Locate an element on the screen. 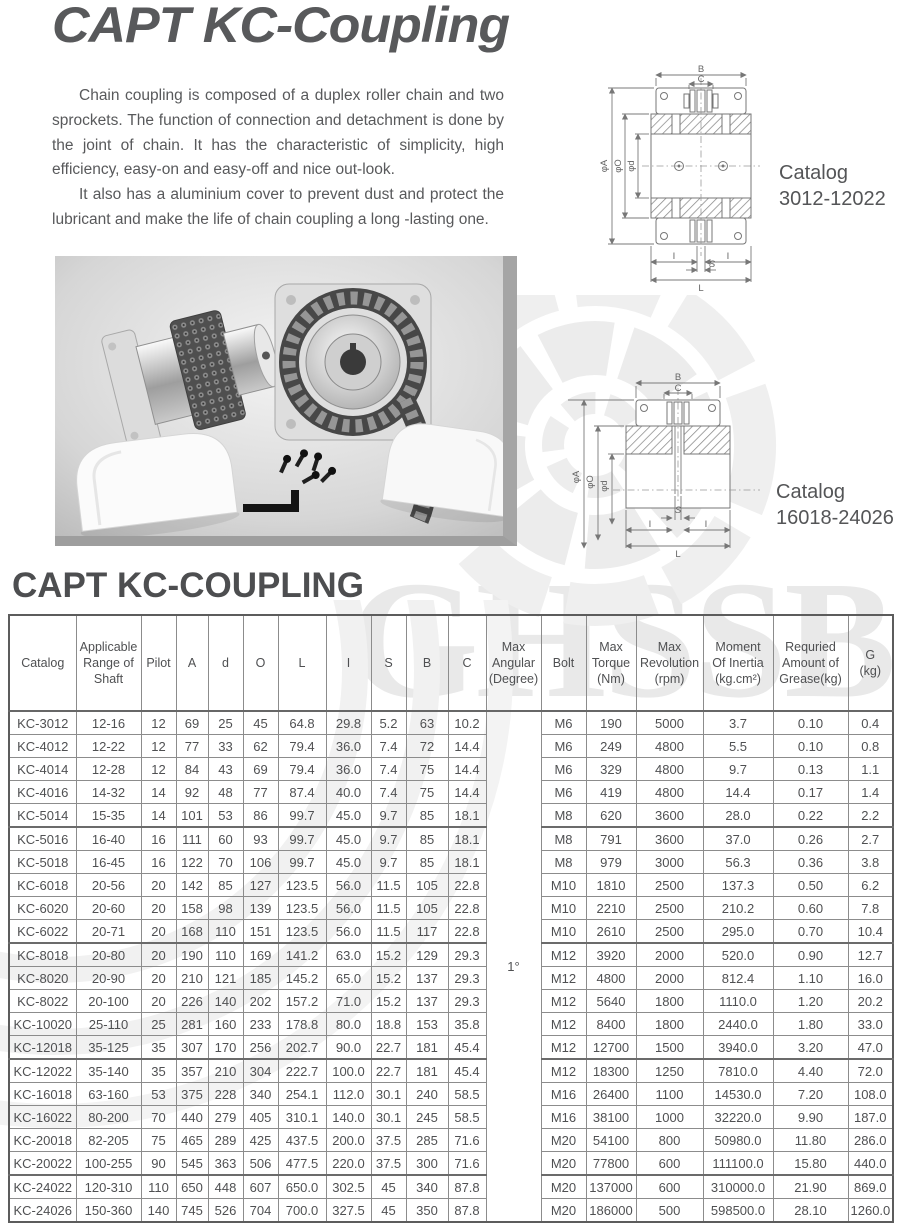 The height and width of the screenshot is (1225, 900). cell-inertia: 295.0 is located at coordinates (738, 931).